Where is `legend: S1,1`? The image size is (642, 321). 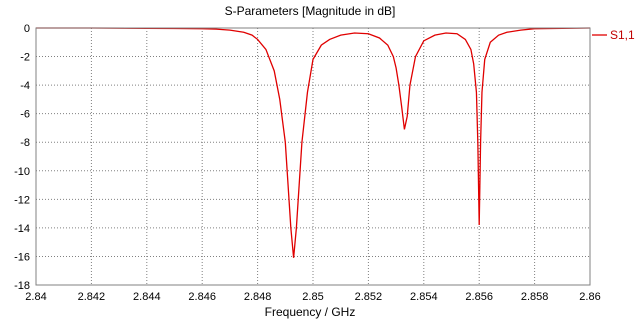 legend: S1,1 is located at coordinates (613, 35).